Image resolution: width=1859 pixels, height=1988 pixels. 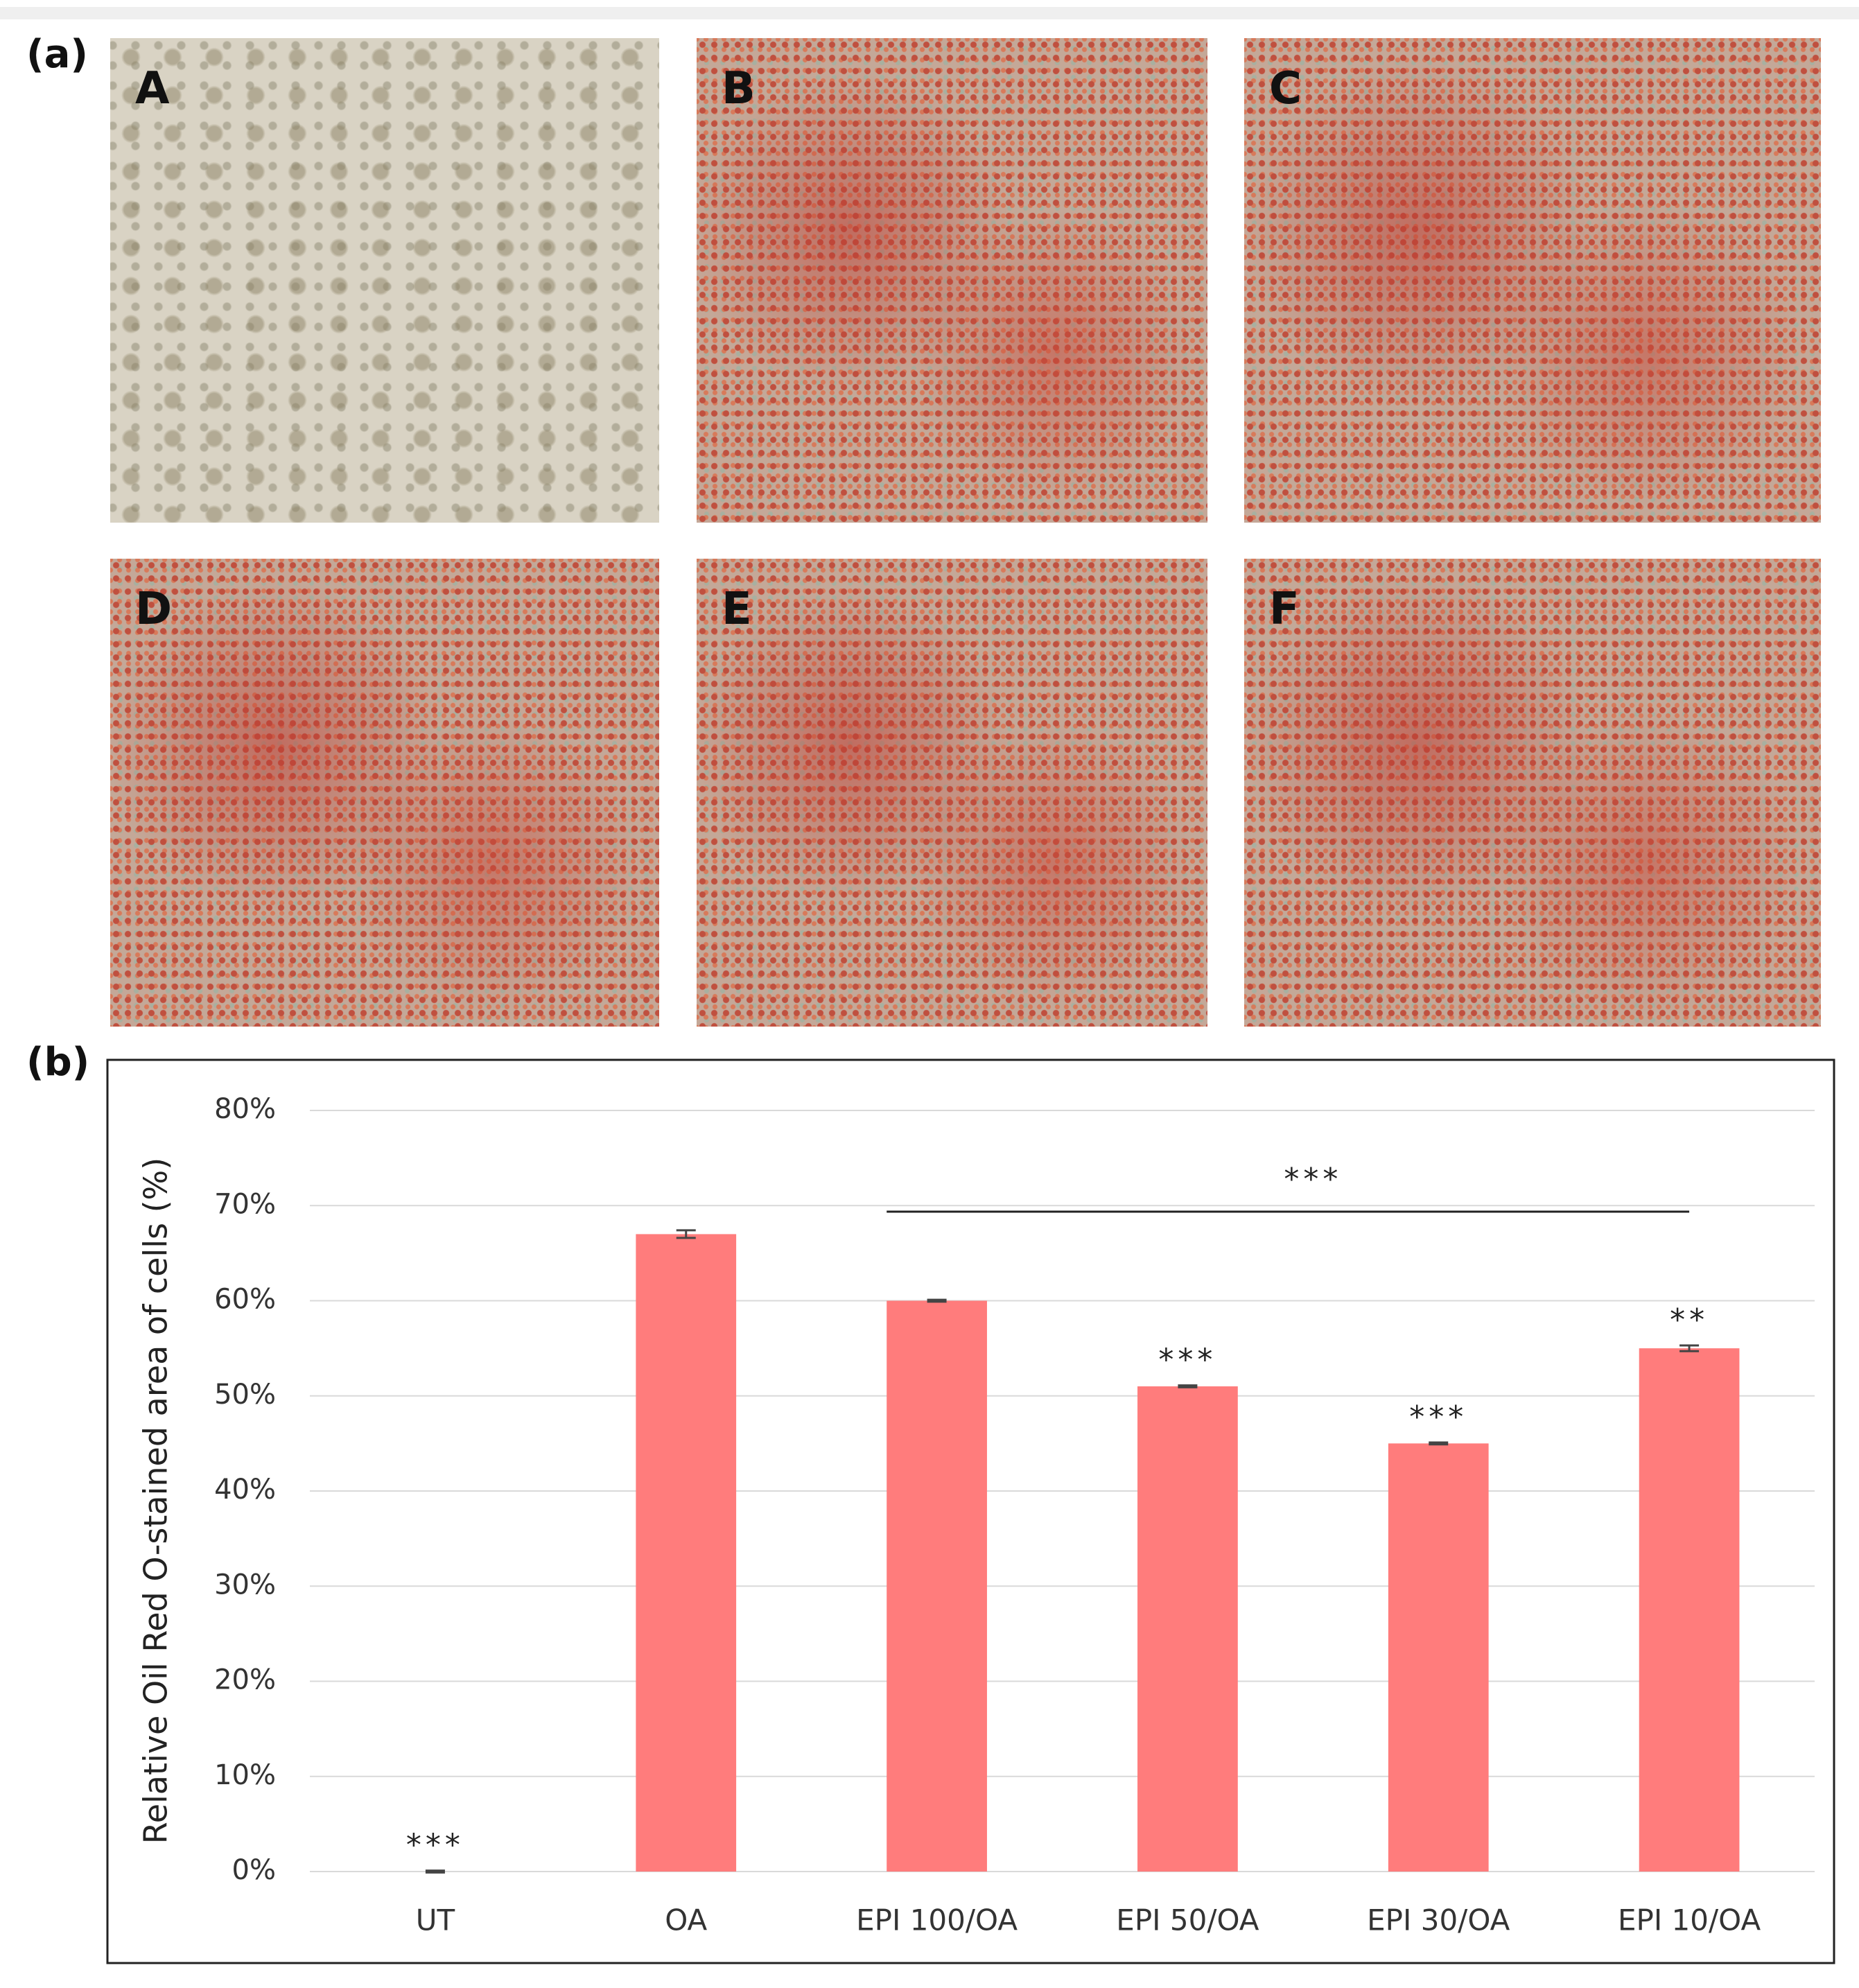 What do you see at coordinates (245, 1585) in the screenshot?
I see `y-tick-label: 30%` at bounding box center [245, 1585].